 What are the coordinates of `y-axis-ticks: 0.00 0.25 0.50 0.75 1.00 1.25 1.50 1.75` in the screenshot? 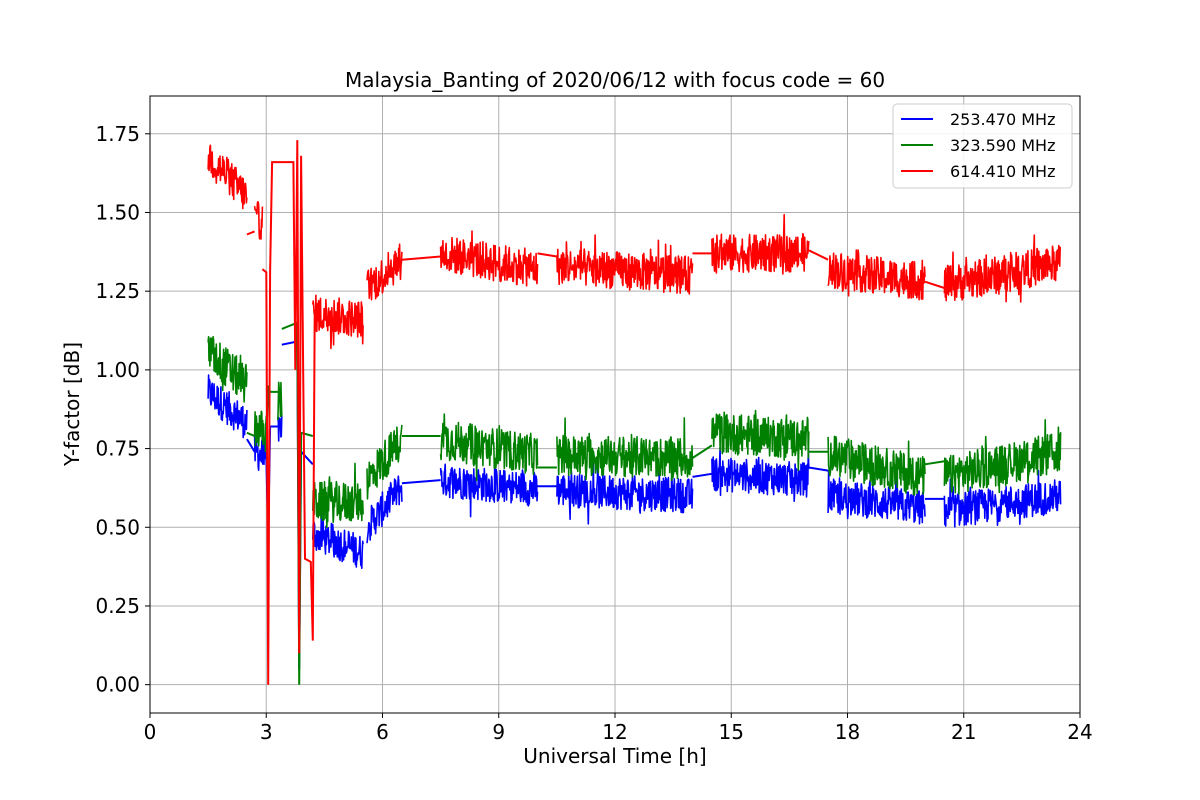 It's located at (122, 409).